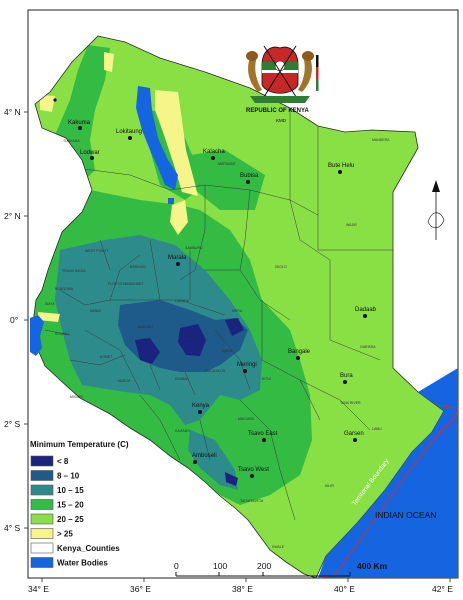 This screenshot has width=463, height=600. I want to click on legend-item: Water Bodies, so click(69, 562).